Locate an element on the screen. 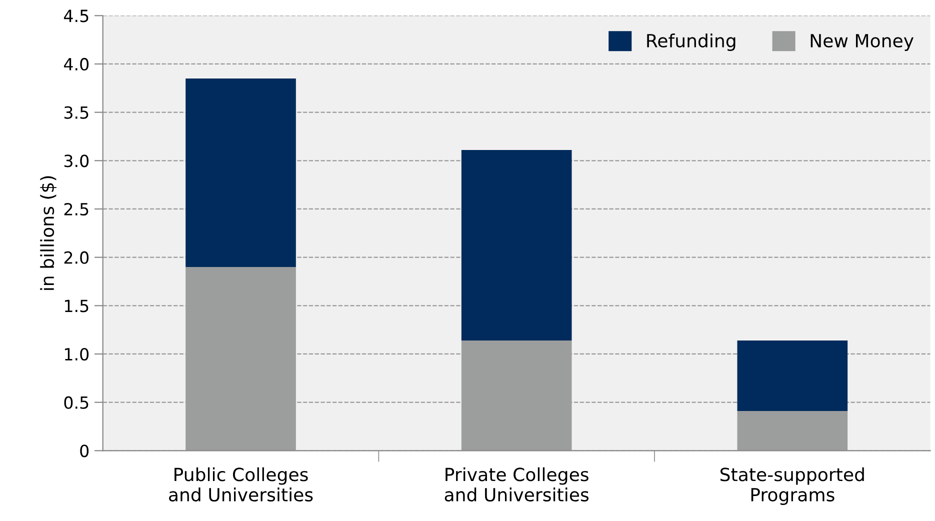 This screenshot has height=521, width=935. y-axis-title: in billions ($) is located at coordinates (48, 233).